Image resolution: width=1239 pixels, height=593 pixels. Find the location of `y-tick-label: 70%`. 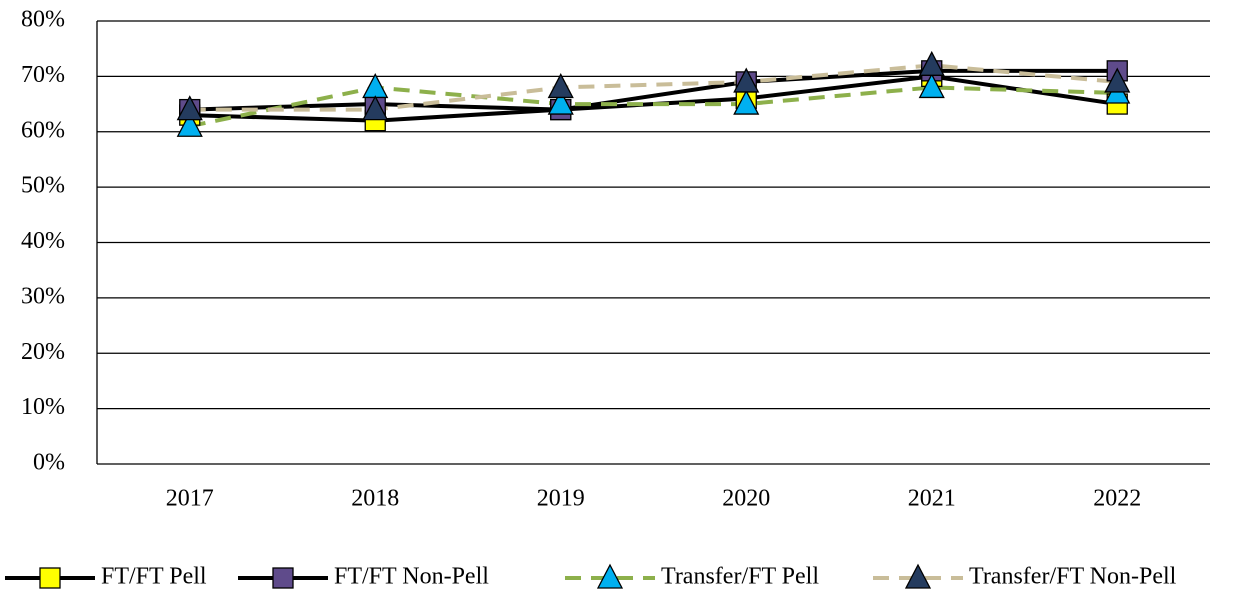

y-tick-label: 70% is located at coordinates (43, 75).